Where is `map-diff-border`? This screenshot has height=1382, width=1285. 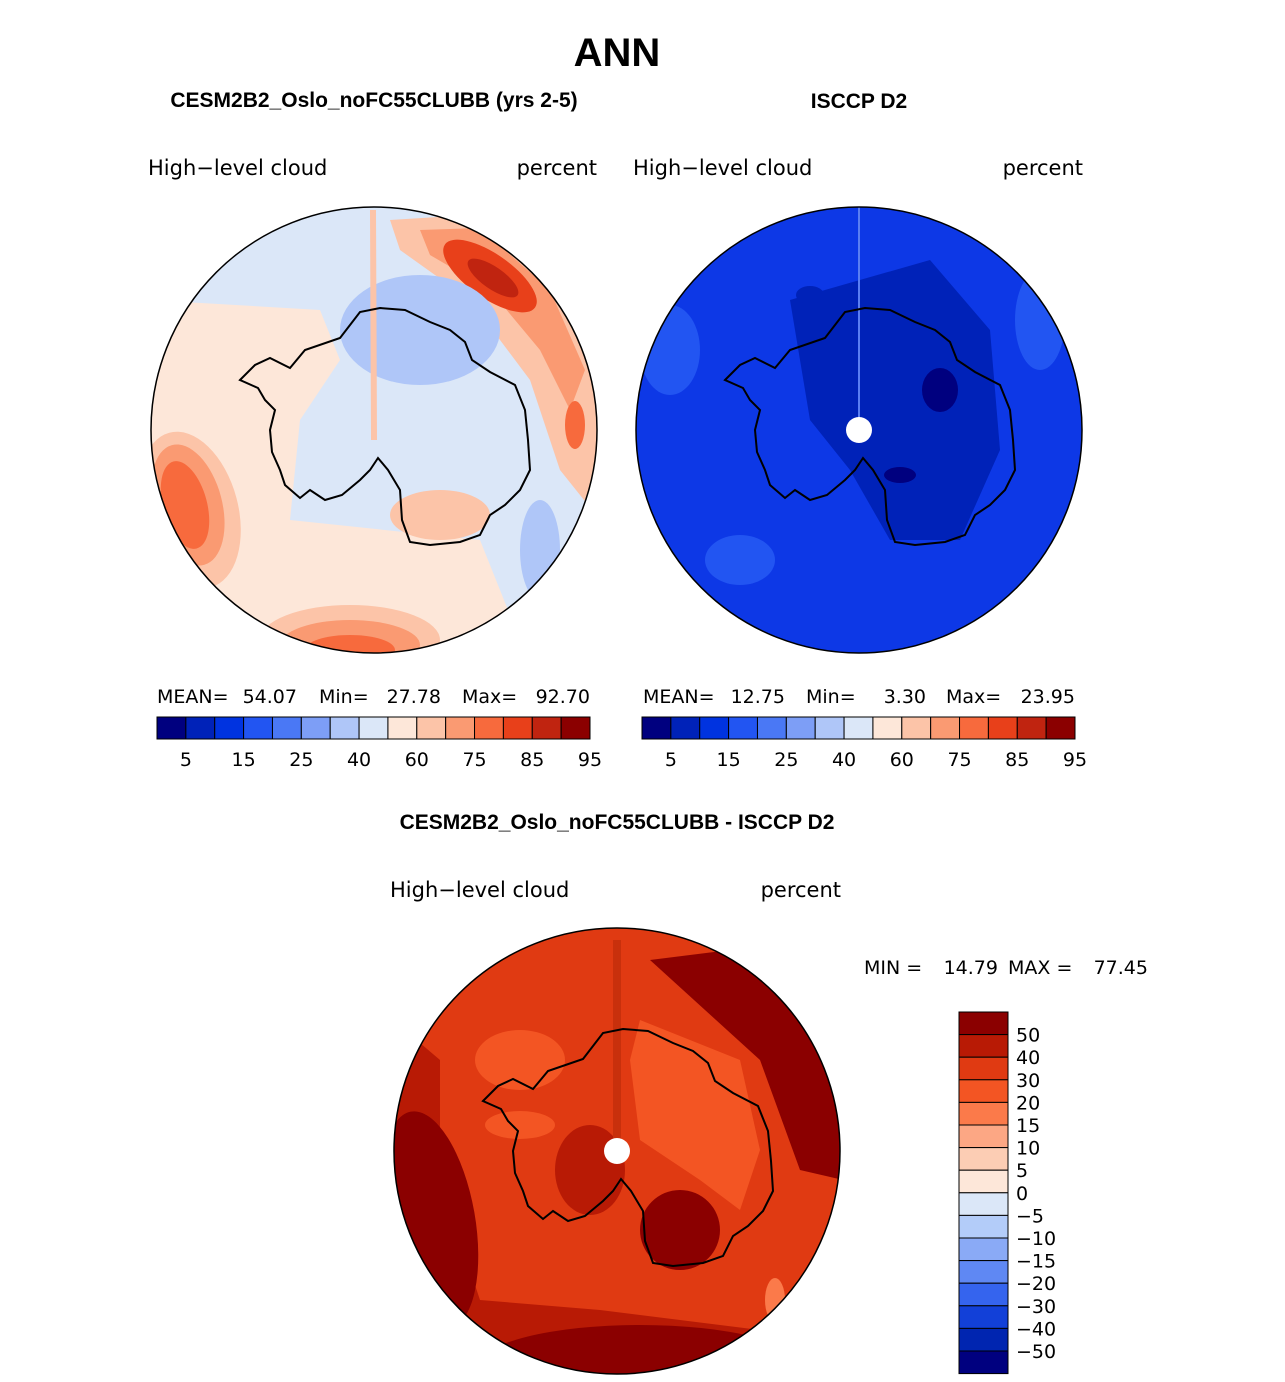
map-diff-border is located at coordinates (617, 1151).